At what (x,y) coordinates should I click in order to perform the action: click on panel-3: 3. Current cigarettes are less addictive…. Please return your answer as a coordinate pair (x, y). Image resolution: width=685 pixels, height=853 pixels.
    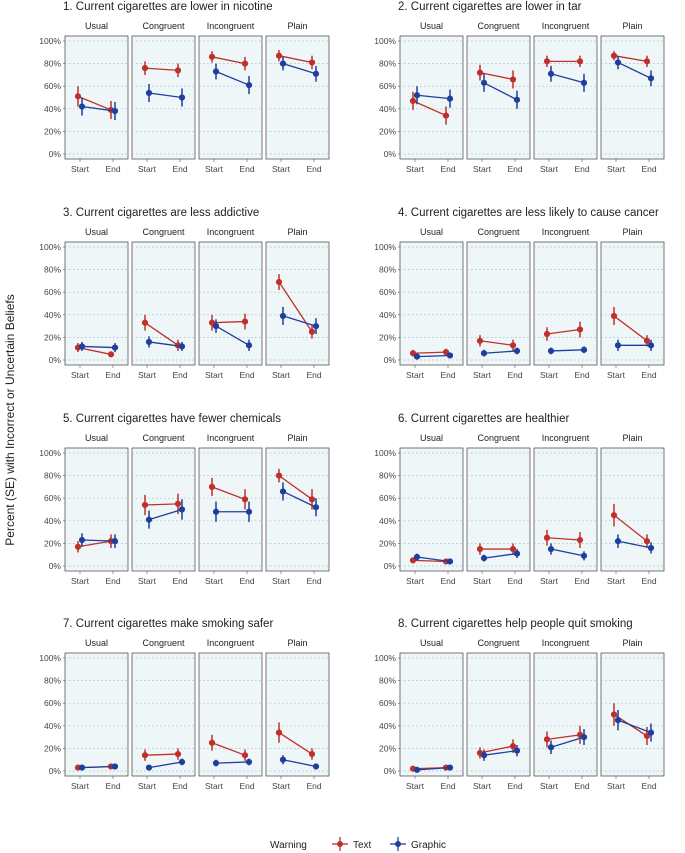
    Looking at the image, I should click on (184, 293).